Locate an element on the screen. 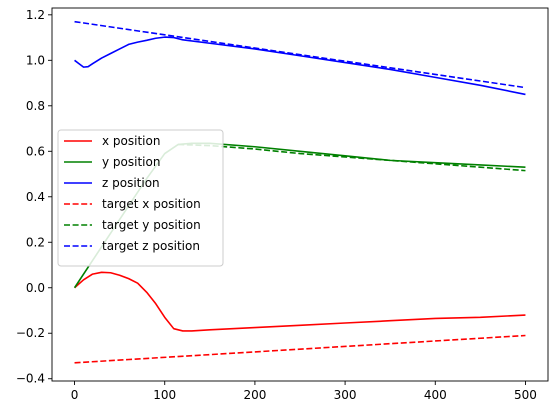  y-tick-label: 0.2 is located at coordinates (35, 242).